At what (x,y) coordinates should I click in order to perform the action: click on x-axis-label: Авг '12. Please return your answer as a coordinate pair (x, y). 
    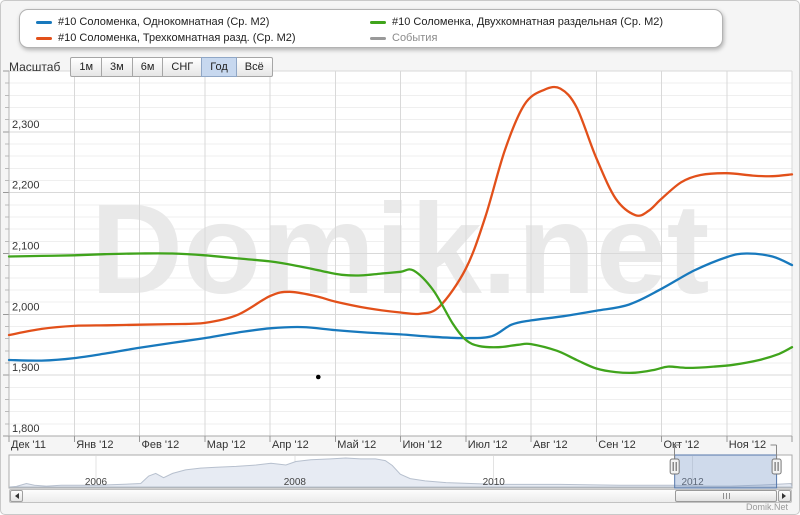
    Looking at the image, I should click on (550, 445).